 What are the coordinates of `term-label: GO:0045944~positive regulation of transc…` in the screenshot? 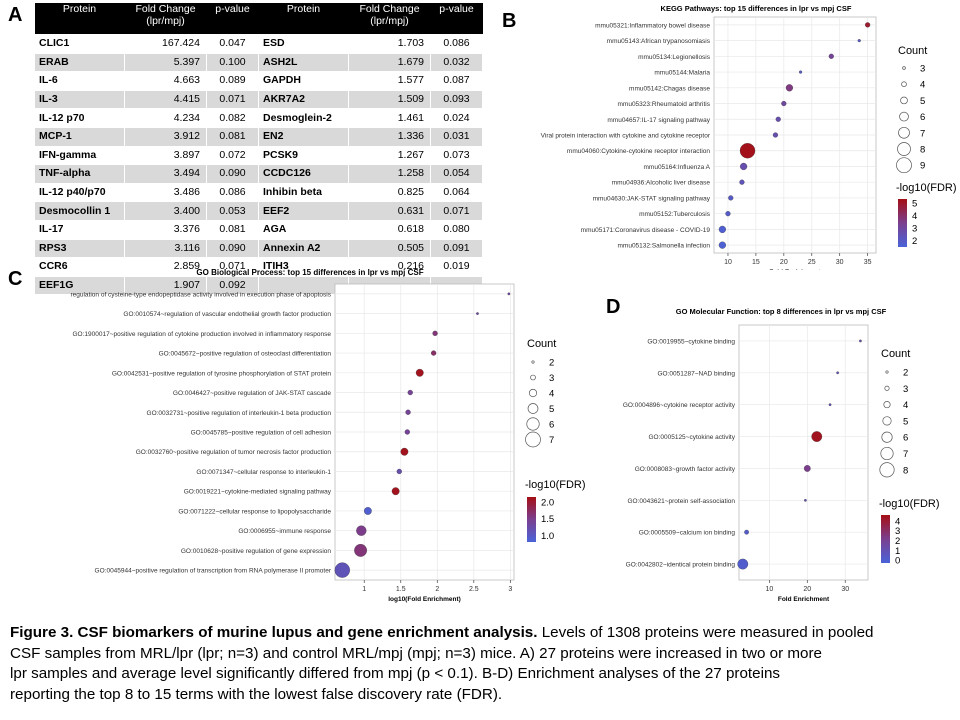 It's located at (213, 571).